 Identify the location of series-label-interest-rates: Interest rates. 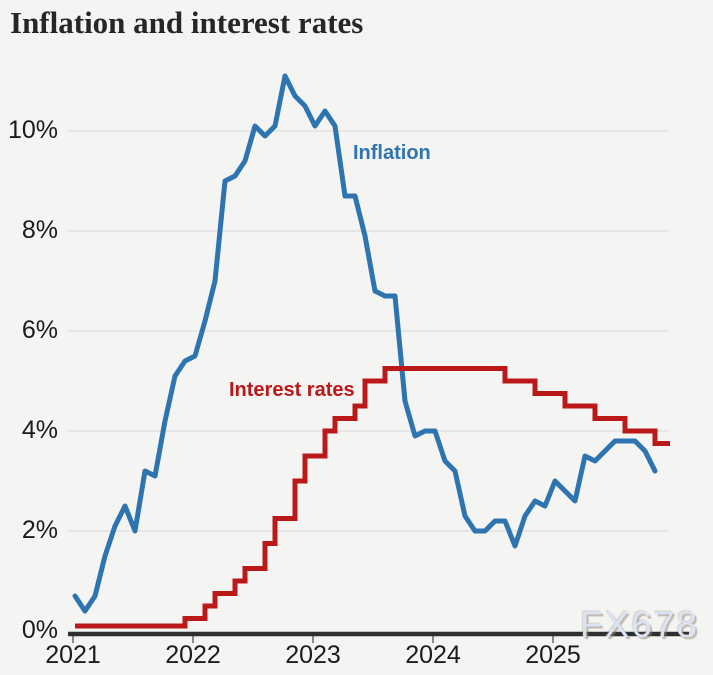
(292, 390).